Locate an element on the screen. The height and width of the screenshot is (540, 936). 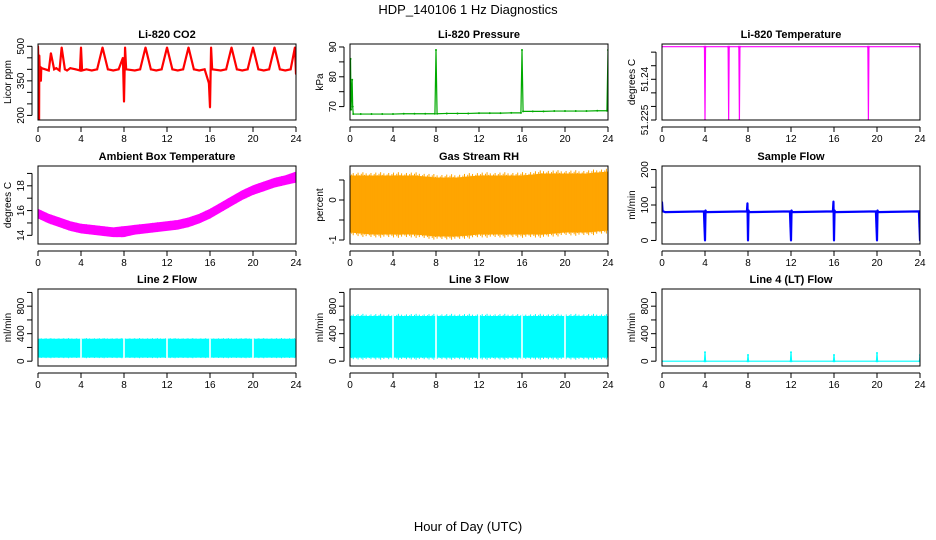
panel-title: Ambient Box Temperature is located at coordinates (167, 157).